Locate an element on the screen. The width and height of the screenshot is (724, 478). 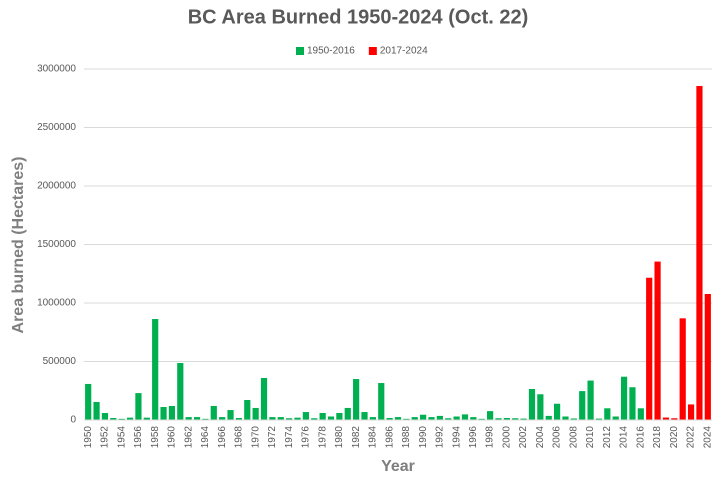
x-tick-label: 1952 is located at coordinates (105, 437).